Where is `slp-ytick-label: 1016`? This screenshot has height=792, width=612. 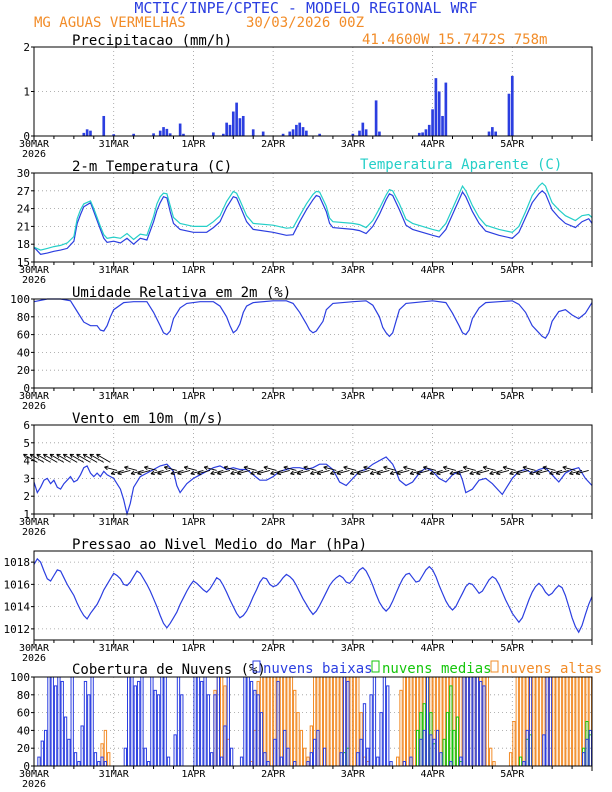 slp-ytick-label: 1016 is located at coordinates (17, 584).